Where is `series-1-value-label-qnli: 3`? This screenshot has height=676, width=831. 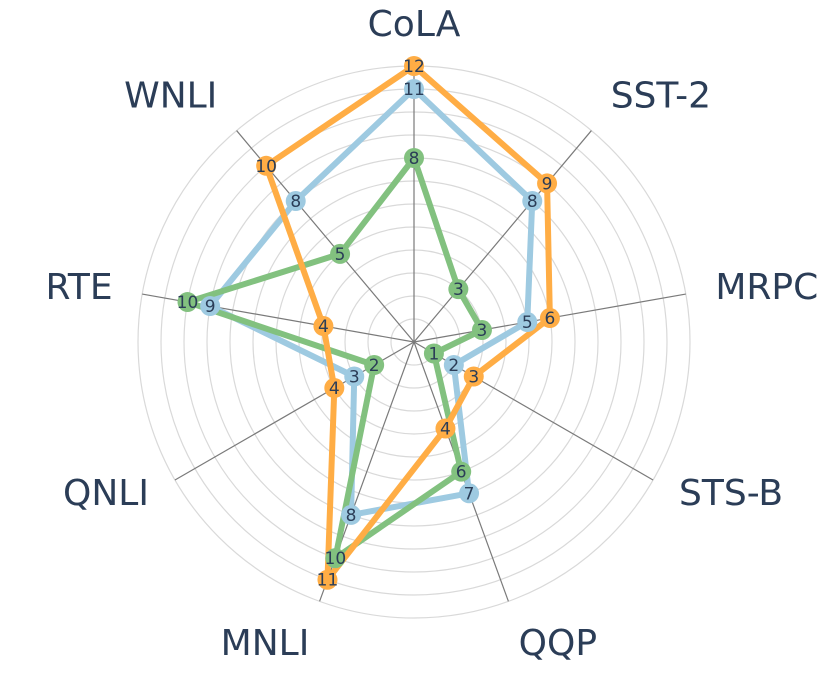 series-1-value-label-qnli: 3 is located at coordinates (354, 378).